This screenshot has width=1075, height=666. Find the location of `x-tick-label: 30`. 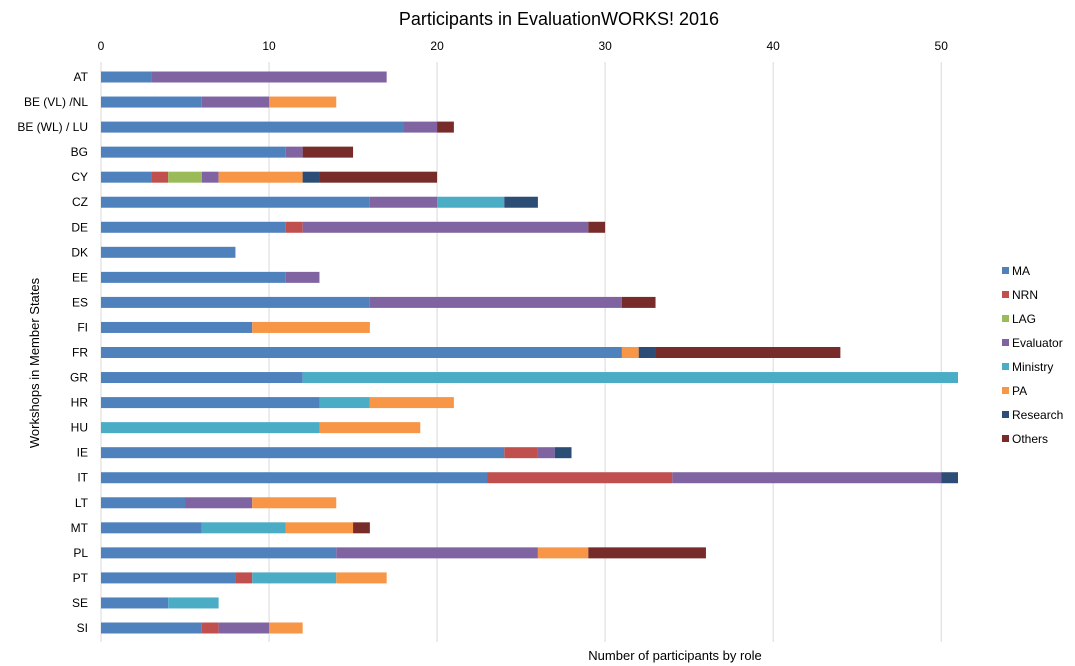

x-tick-label: 30 is located at coordinates (605, 46).